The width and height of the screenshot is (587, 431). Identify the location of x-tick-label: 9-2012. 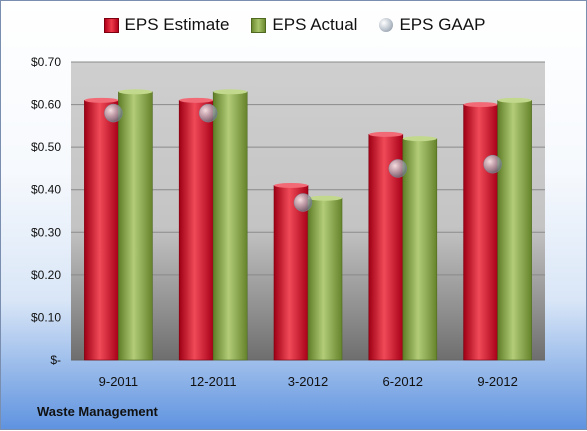
(497, 381).